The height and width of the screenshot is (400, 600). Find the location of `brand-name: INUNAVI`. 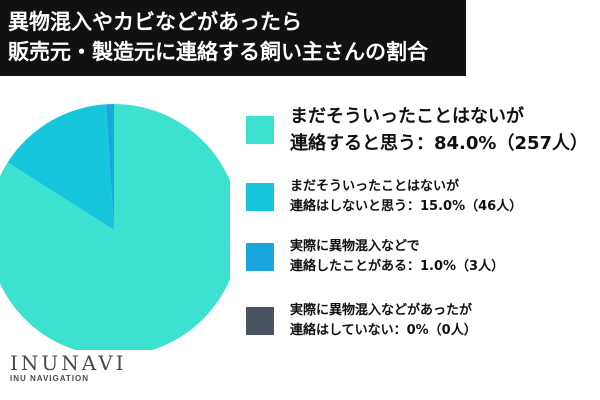

brand-name: INUNAVI is located at coordinates (68, 363).